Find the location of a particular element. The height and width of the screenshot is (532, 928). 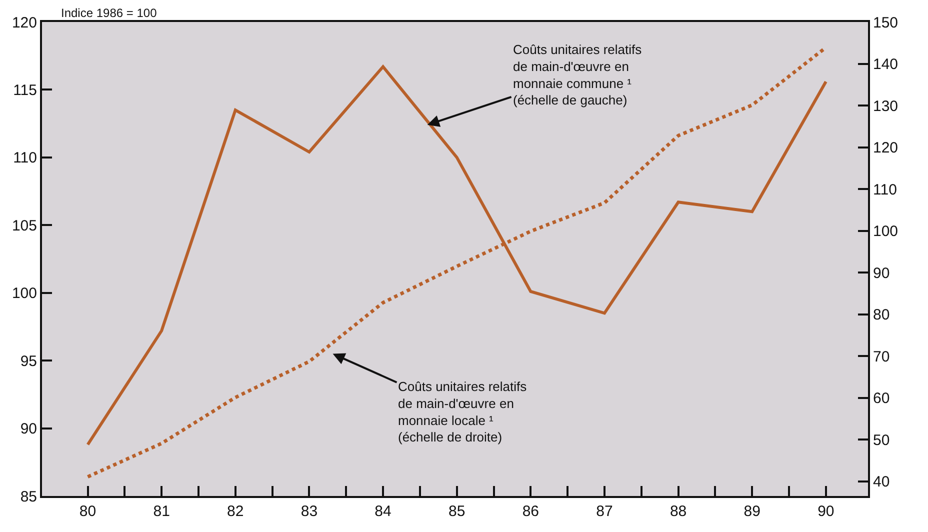

y2-tick-label: 50 is located at coordinates (881, 440).